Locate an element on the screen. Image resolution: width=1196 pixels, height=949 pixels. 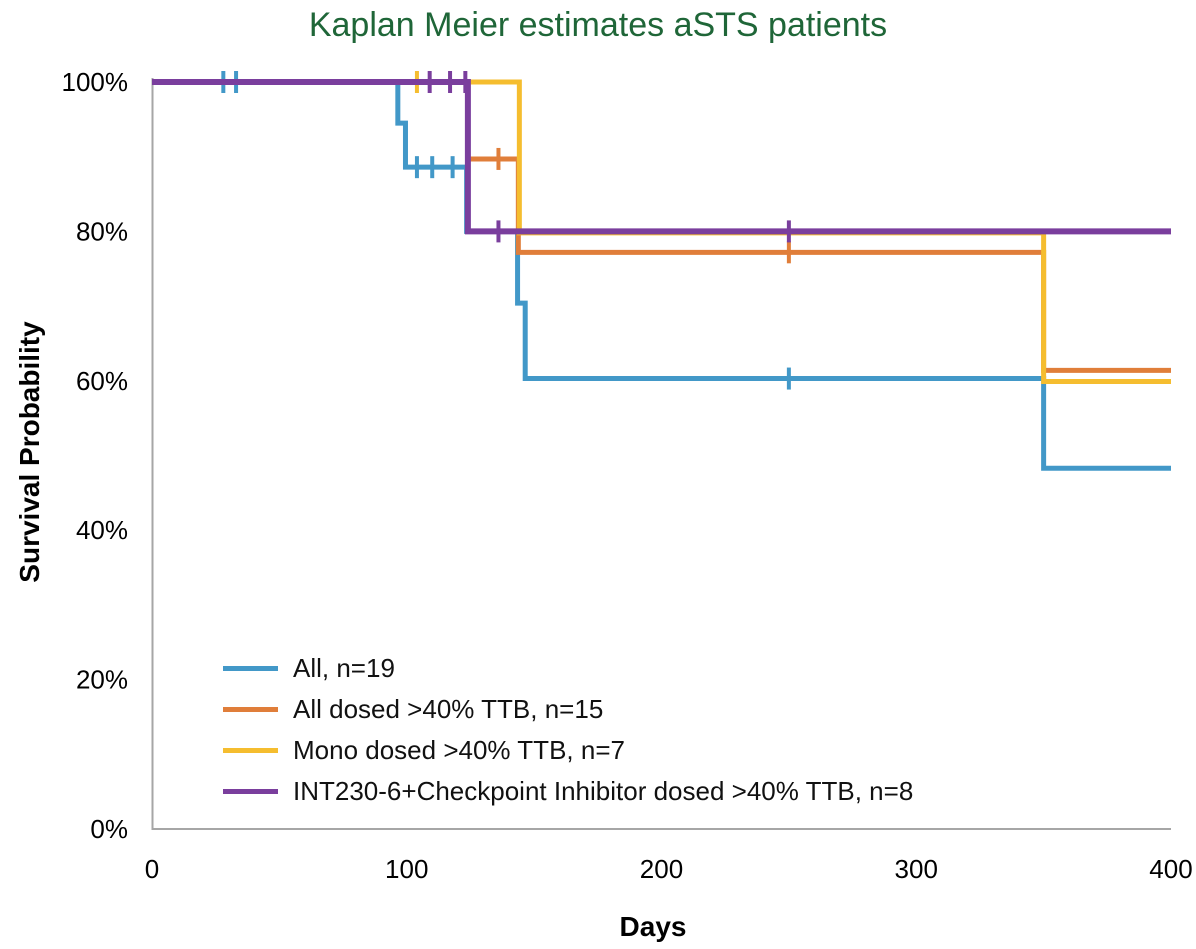
x-axis-title: Days is located at coordinates (653, 926).